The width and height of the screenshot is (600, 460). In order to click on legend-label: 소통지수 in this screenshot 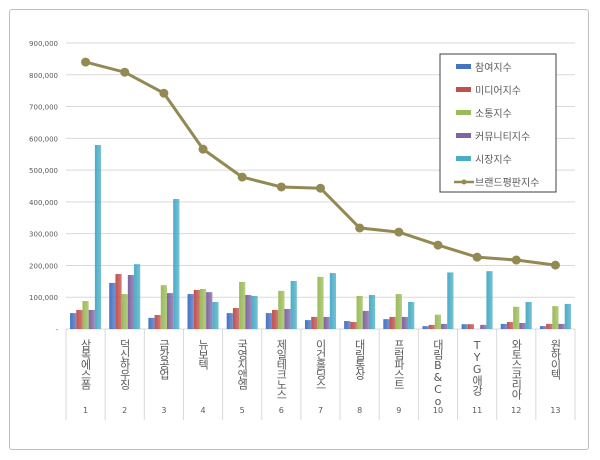, I will do `click(493, 114)`.